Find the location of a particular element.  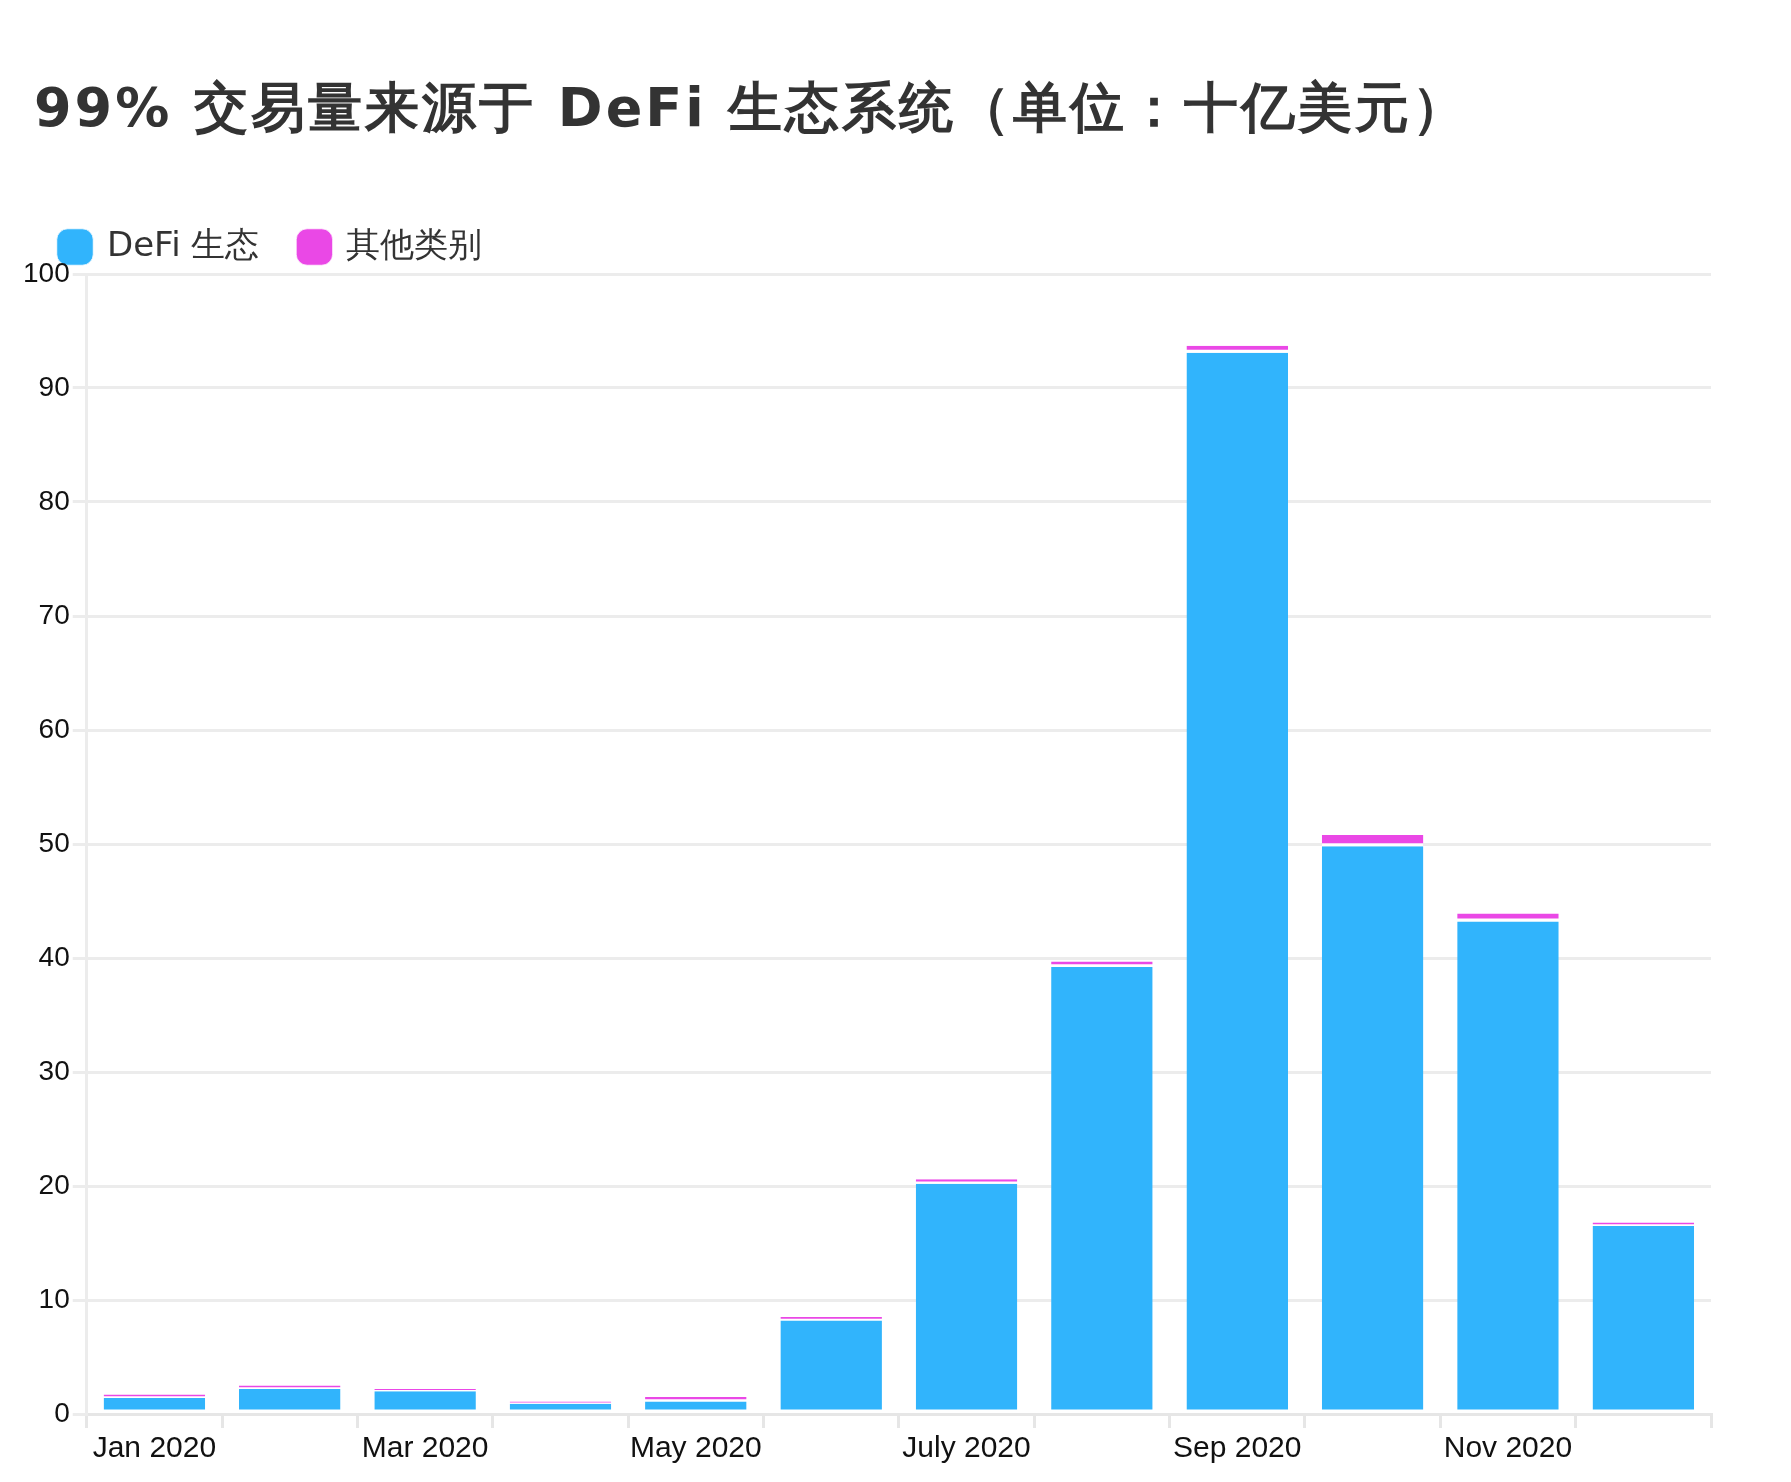

y-tick-label: 70 is located at coordinates (54, 614).